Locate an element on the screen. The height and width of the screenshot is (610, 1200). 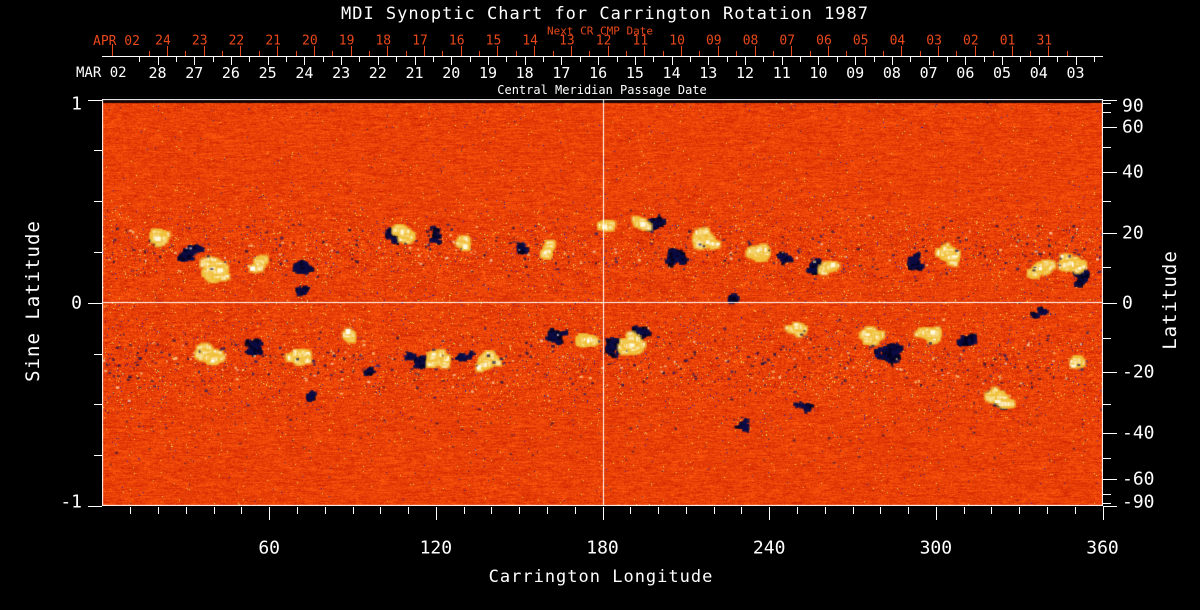
cmp-date-label: 04 is located at coordinates (1038, 72).